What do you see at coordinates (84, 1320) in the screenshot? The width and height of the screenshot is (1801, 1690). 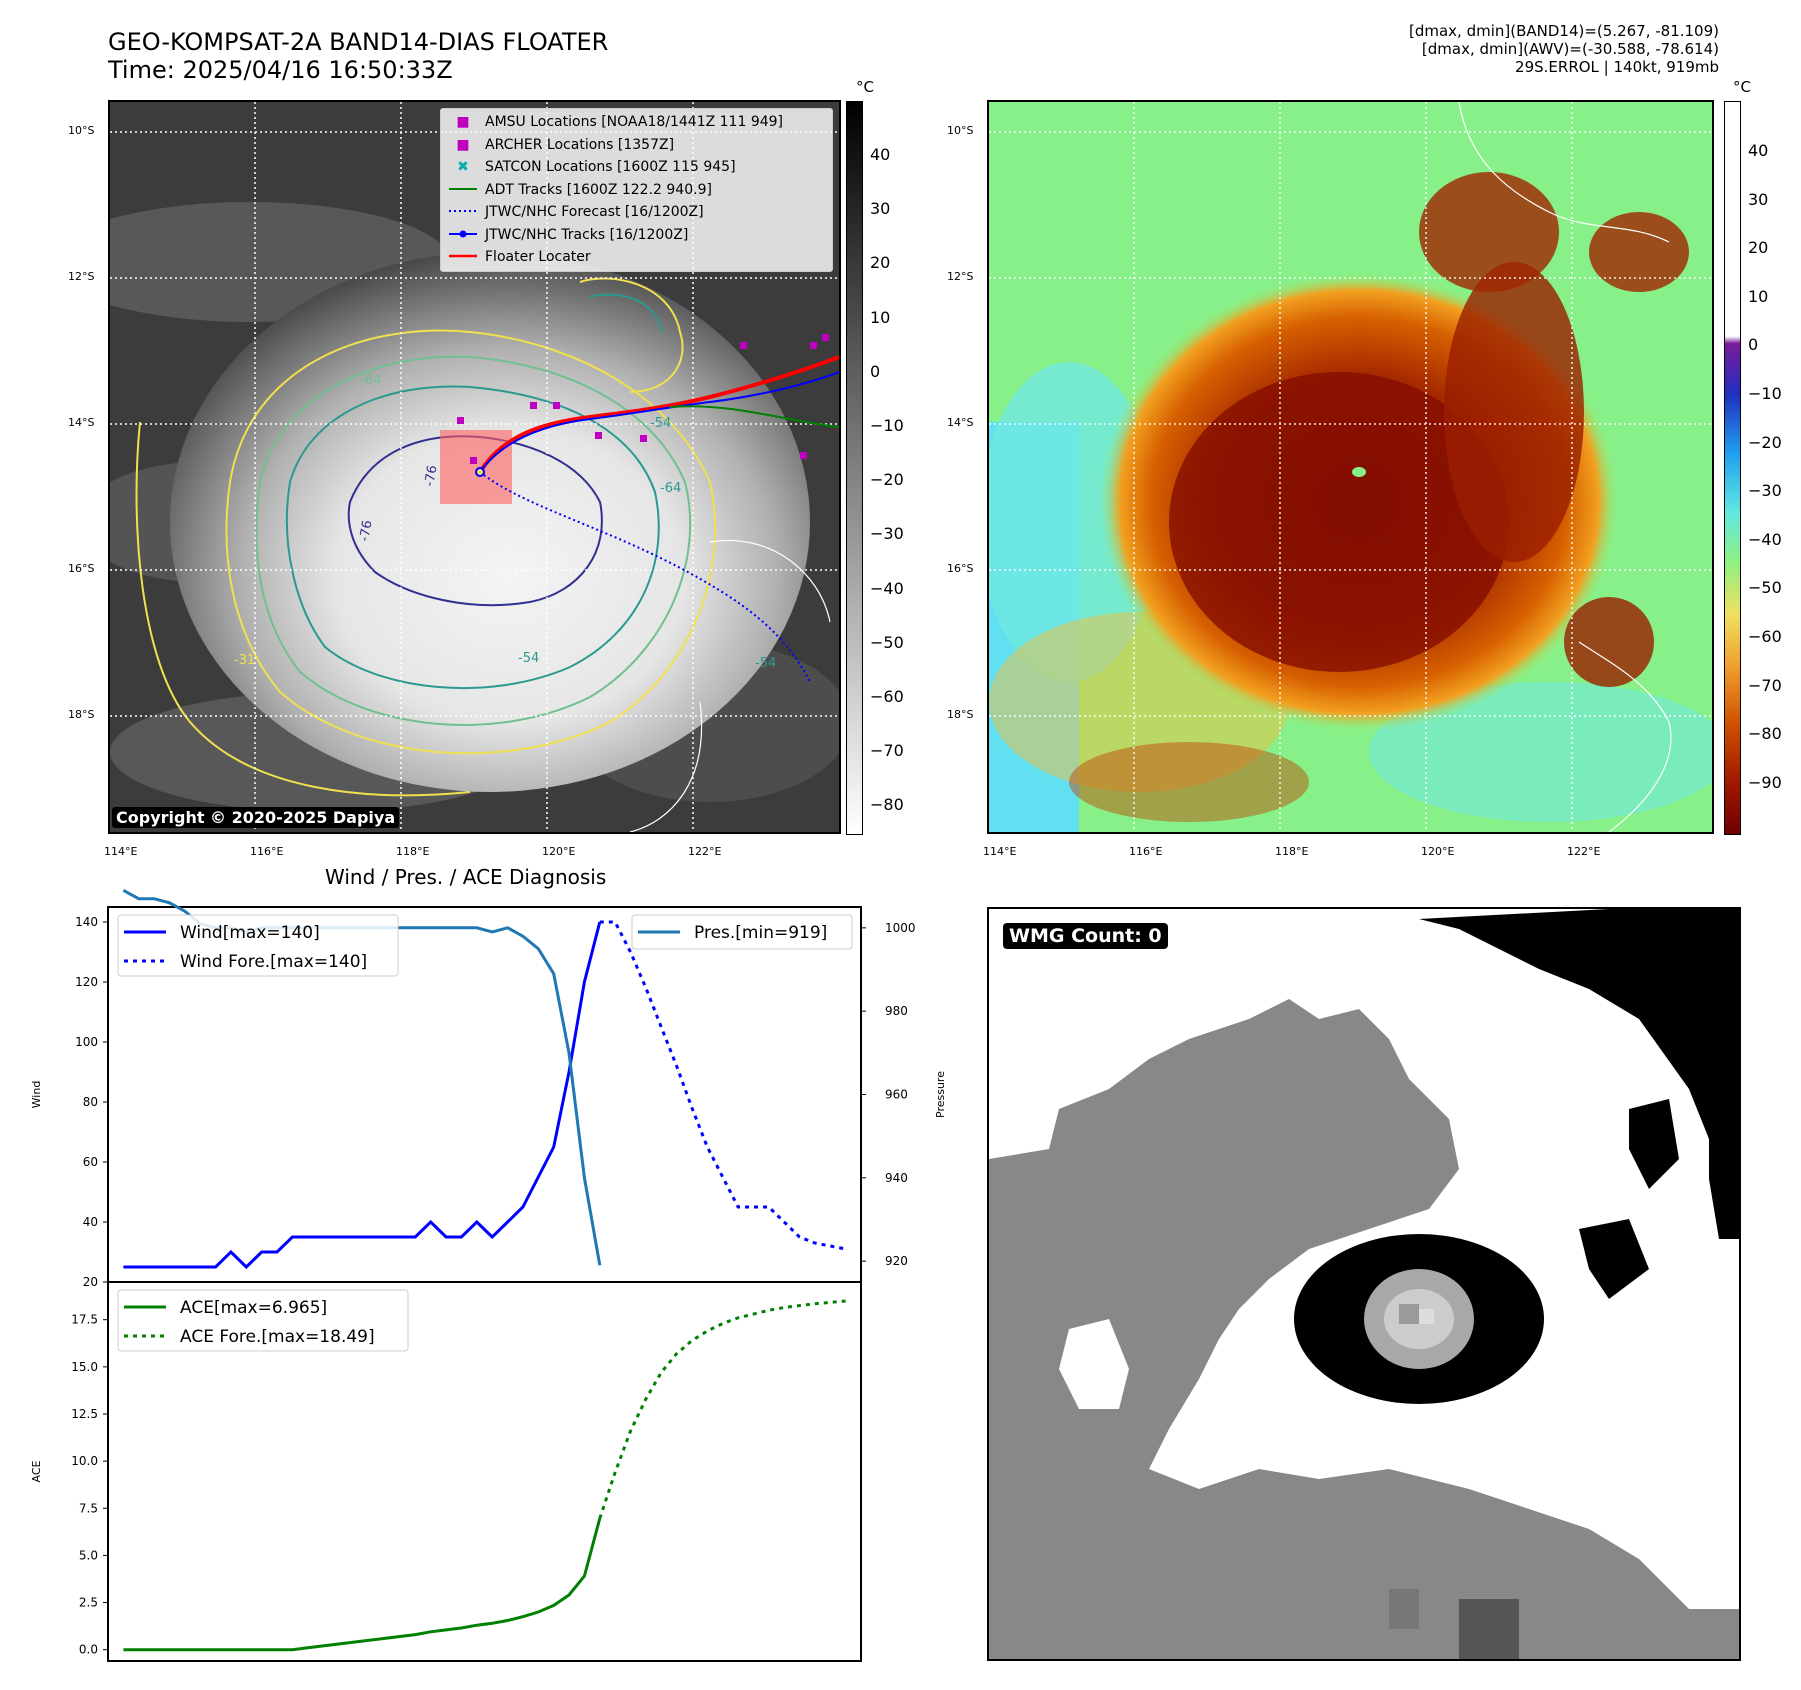 I see `ace-ytick-label: 17.5` at bounding box center [84, 1320].